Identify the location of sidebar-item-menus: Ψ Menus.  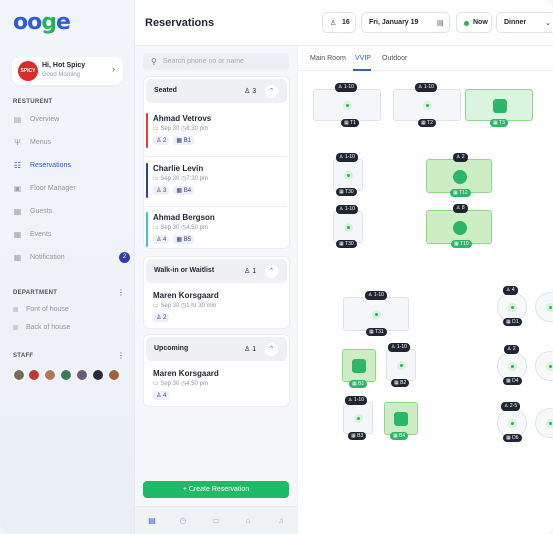
(33, 142).